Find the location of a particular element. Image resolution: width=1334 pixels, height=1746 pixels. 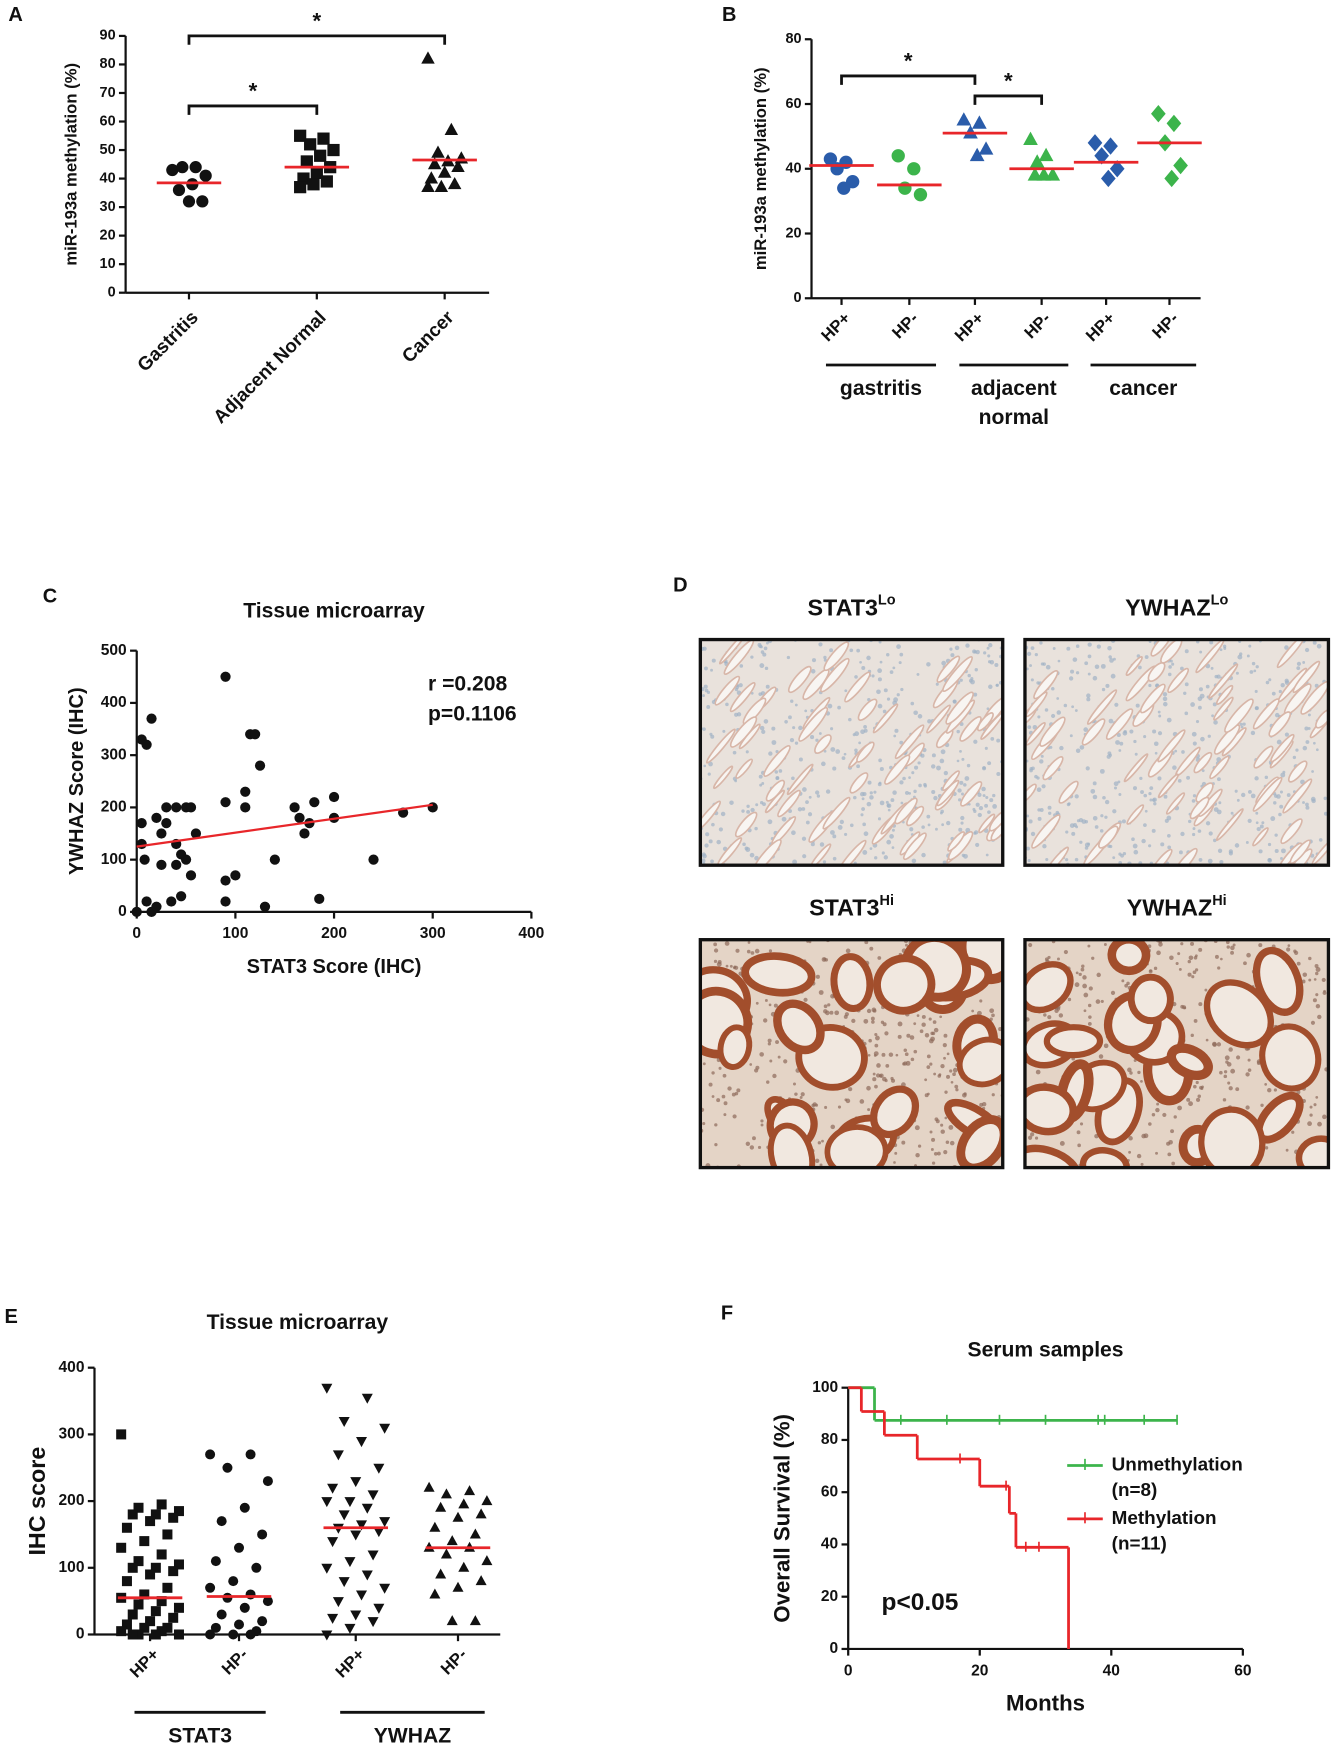

x-tick-label: 100 is located at coordinates (235, 933).